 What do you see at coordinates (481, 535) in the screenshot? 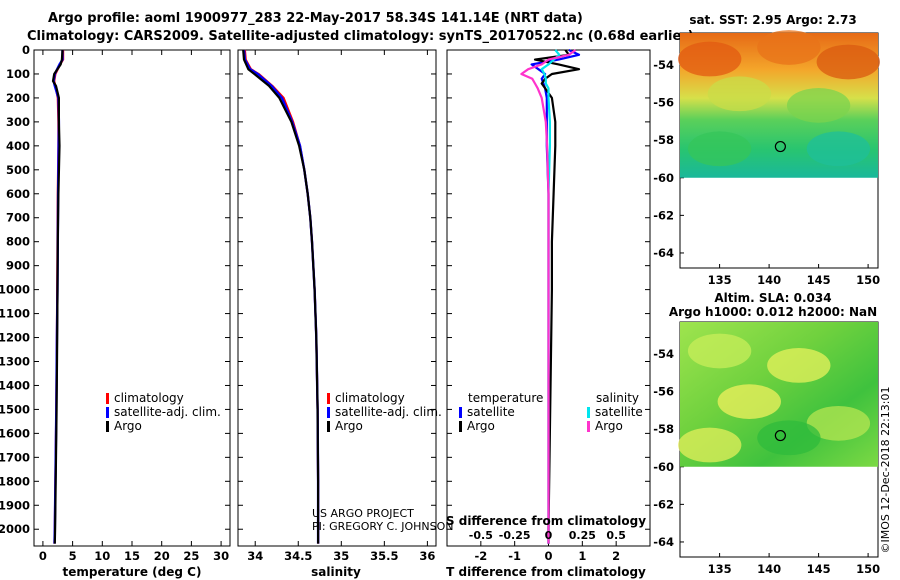
I see `difference-s-tick-label: -0.5` at bounding box center [481, 535].